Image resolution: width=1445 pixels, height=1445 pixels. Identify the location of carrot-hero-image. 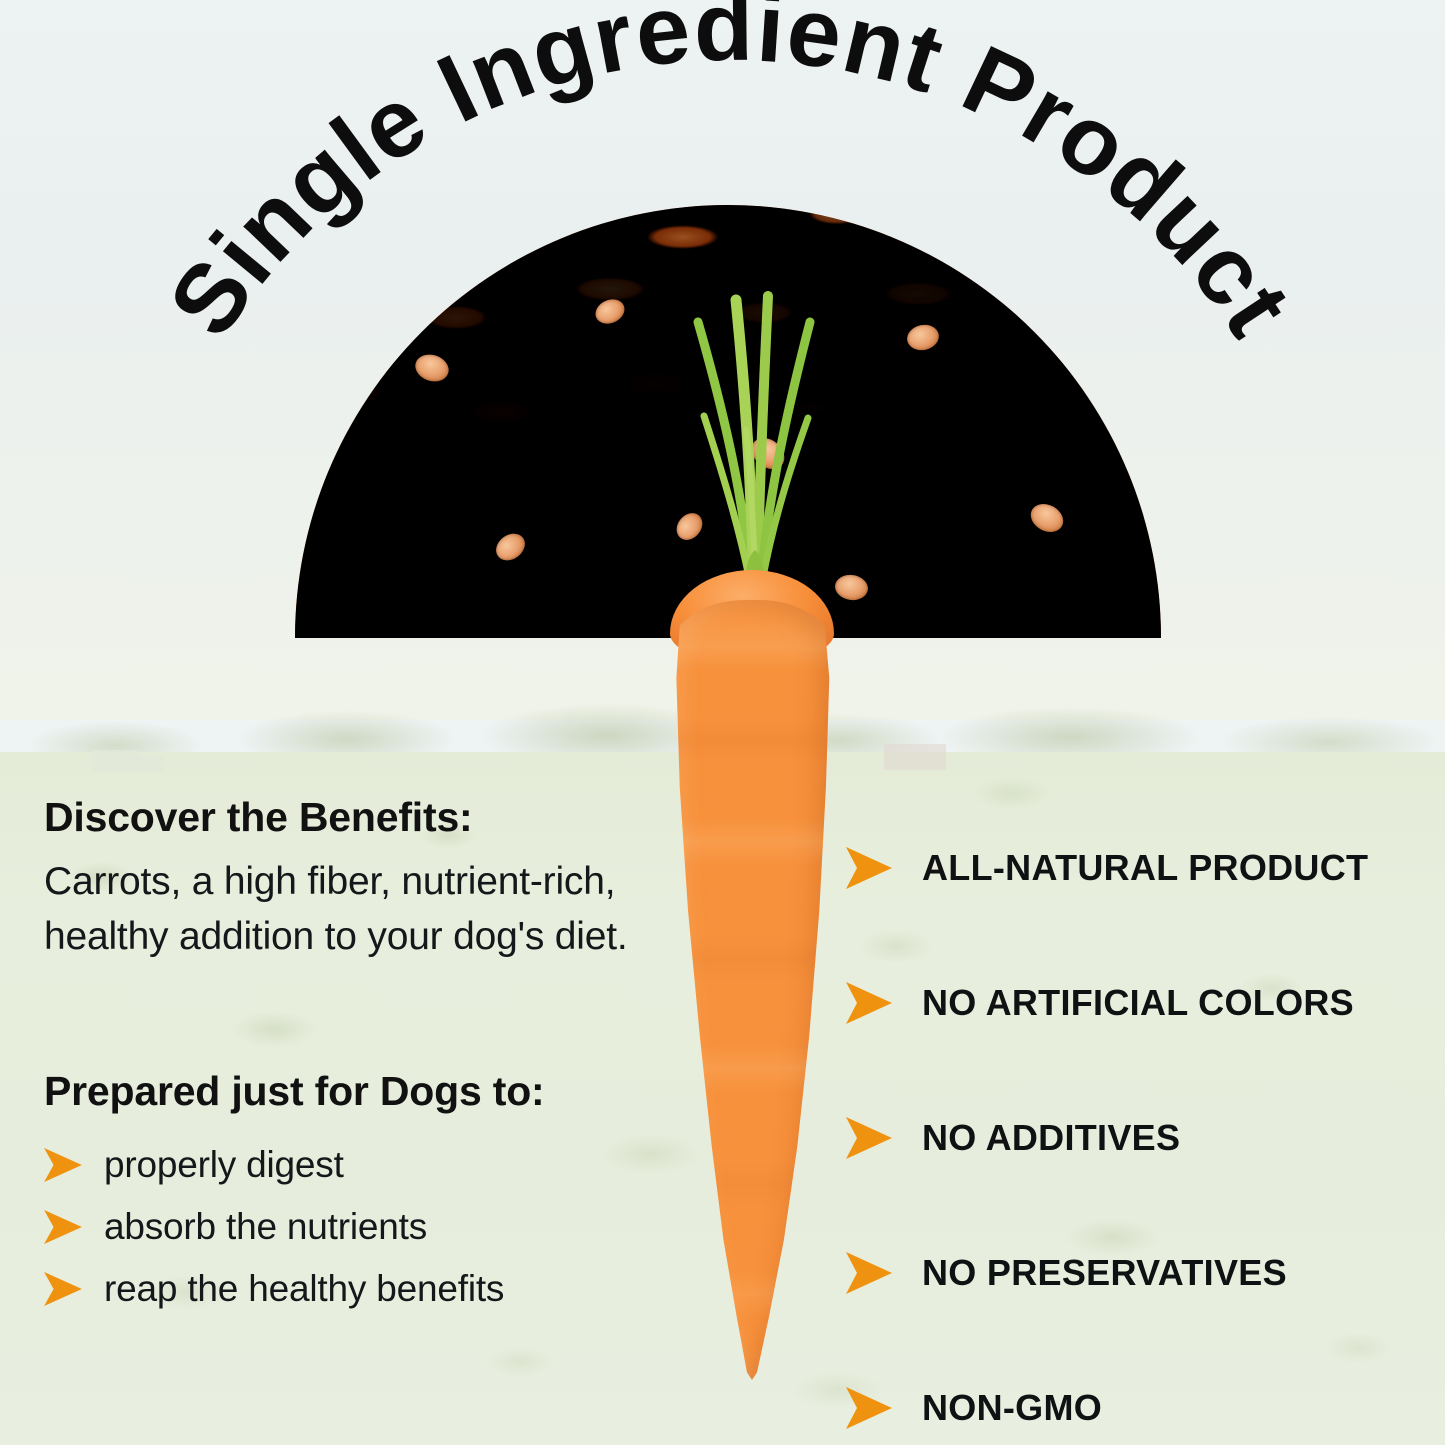
(755, 825).